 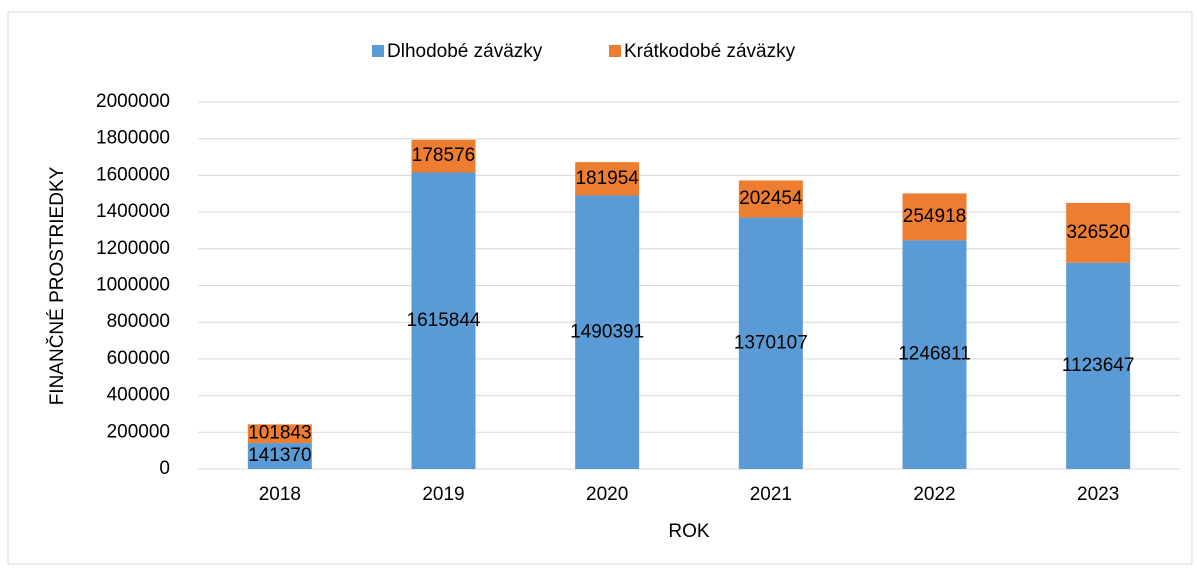 What do you see at coordinates (133, 211) in the screenshot?
I see `y-tick-label: 1400000` at bounding box center [133, 211].